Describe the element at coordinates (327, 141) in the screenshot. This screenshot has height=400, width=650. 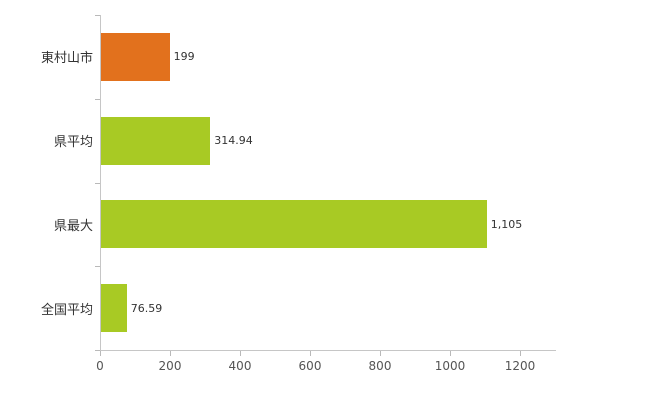
I see `bar-row: 314.94` at that location.